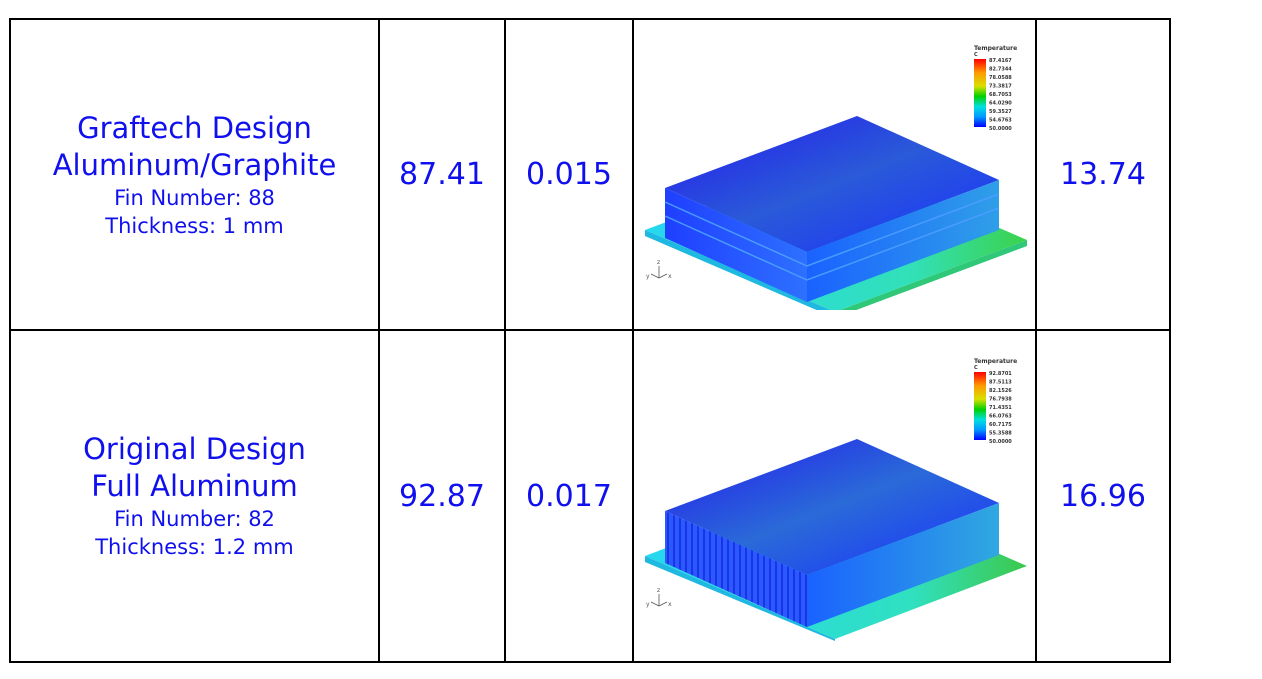 This screenshot has height=679, width=1262. I want to click on fin-number: Fin Number: 82, so click(194, 519).